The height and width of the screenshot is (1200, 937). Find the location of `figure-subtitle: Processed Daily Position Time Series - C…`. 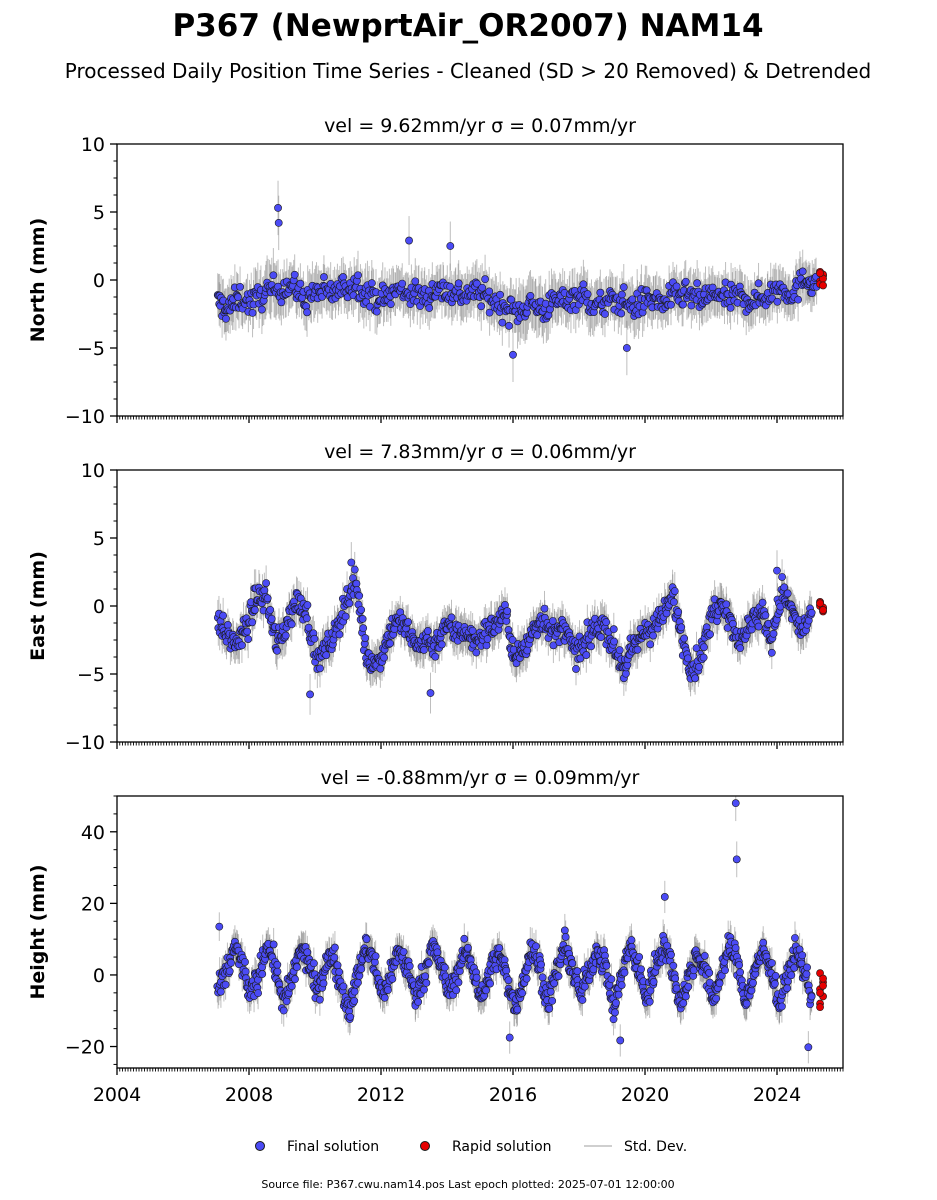

figure-subtitle: Processed Daily Position Time Series - C… is located at coordinates (468, 71).